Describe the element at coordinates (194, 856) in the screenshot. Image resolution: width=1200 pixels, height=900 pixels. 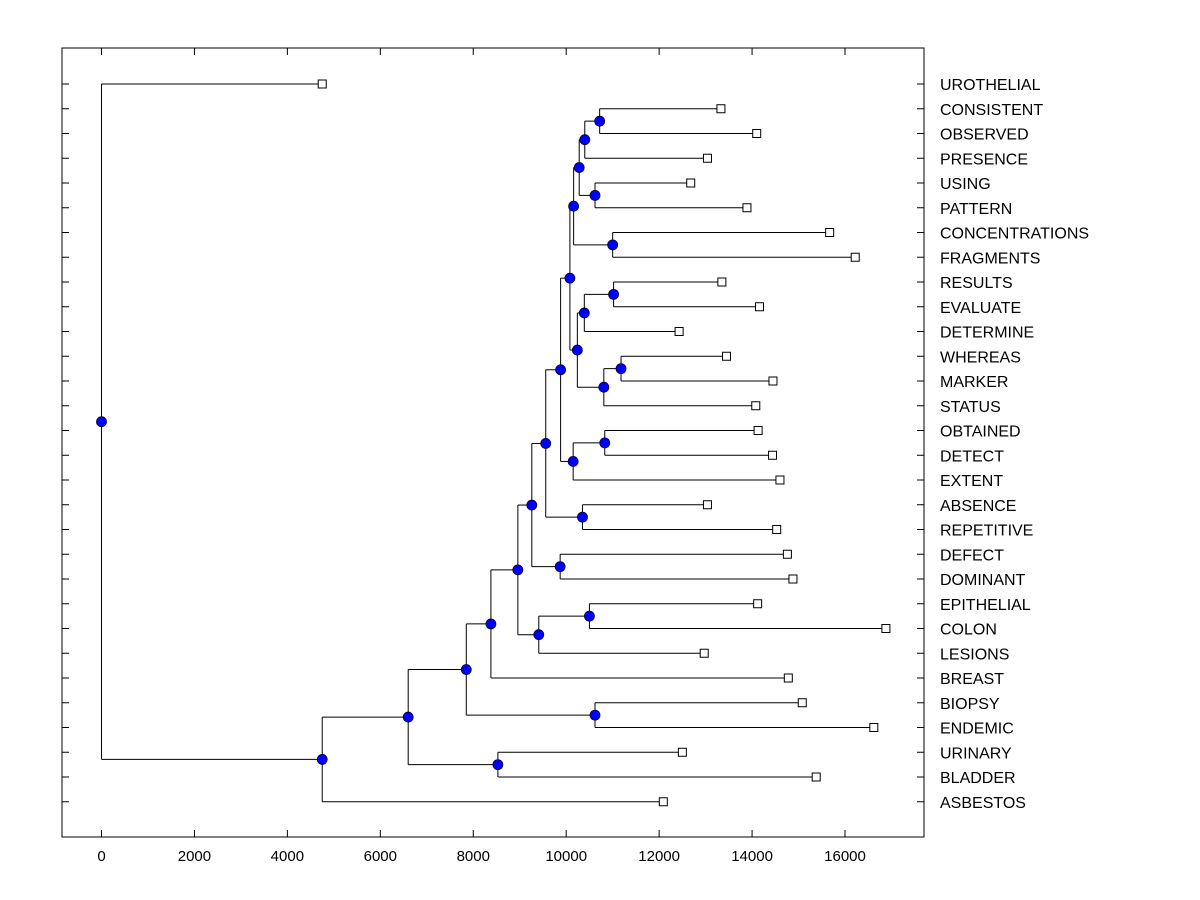
I see `x-tick-label: 2000` at that location.